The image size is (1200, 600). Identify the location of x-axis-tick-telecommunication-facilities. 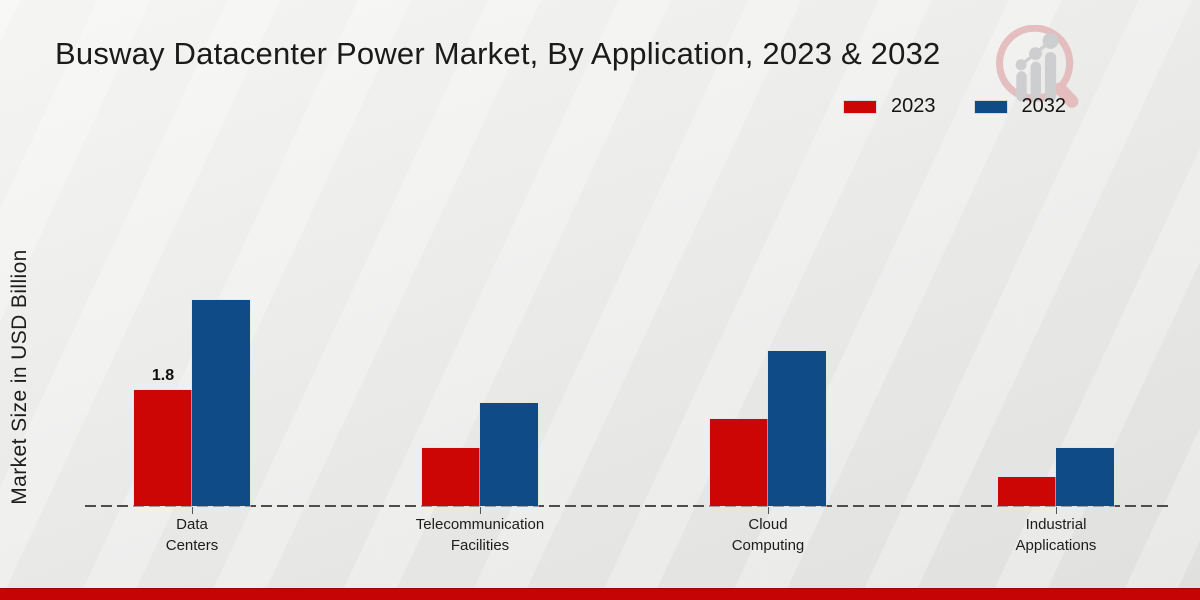
(480, 510).